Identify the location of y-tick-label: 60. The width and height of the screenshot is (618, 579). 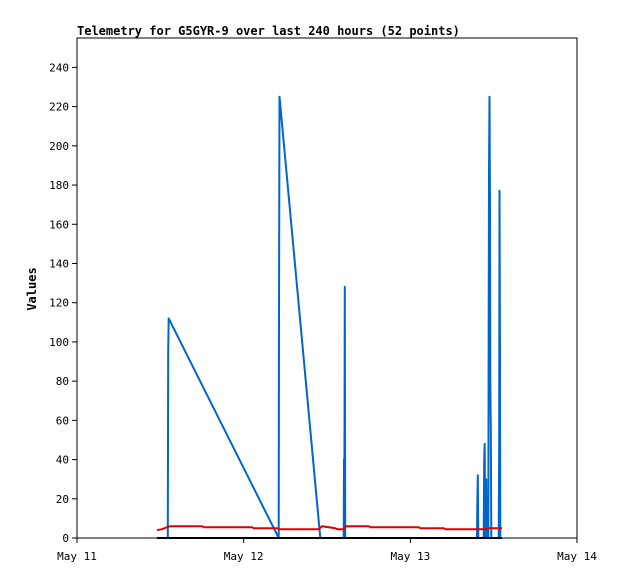
(62, 420).